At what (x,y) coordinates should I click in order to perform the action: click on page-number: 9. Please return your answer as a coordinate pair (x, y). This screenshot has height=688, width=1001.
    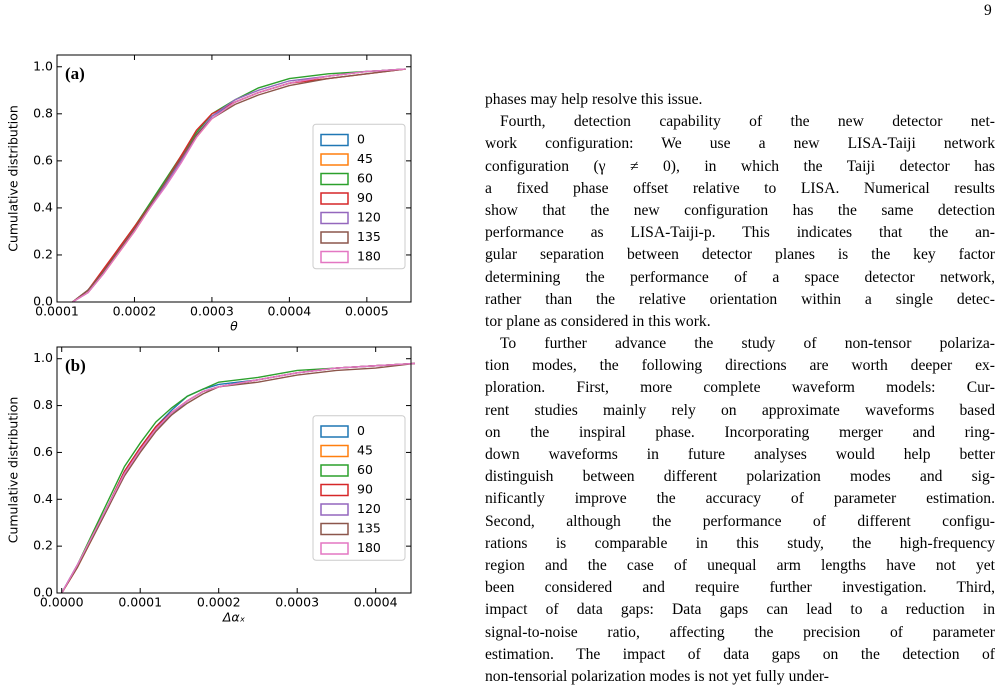
    Looking at the image, I should click on (988, 10).